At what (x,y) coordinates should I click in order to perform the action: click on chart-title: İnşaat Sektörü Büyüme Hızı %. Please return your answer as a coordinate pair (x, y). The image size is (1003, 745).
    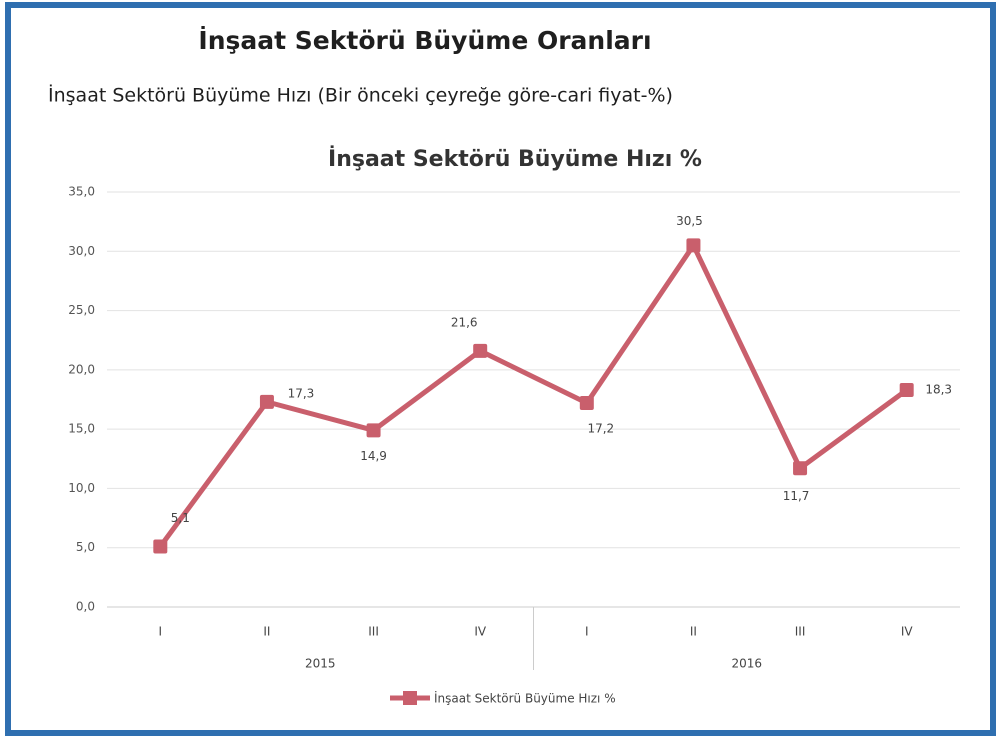
    Looking at the image, I should click on (515, 159).